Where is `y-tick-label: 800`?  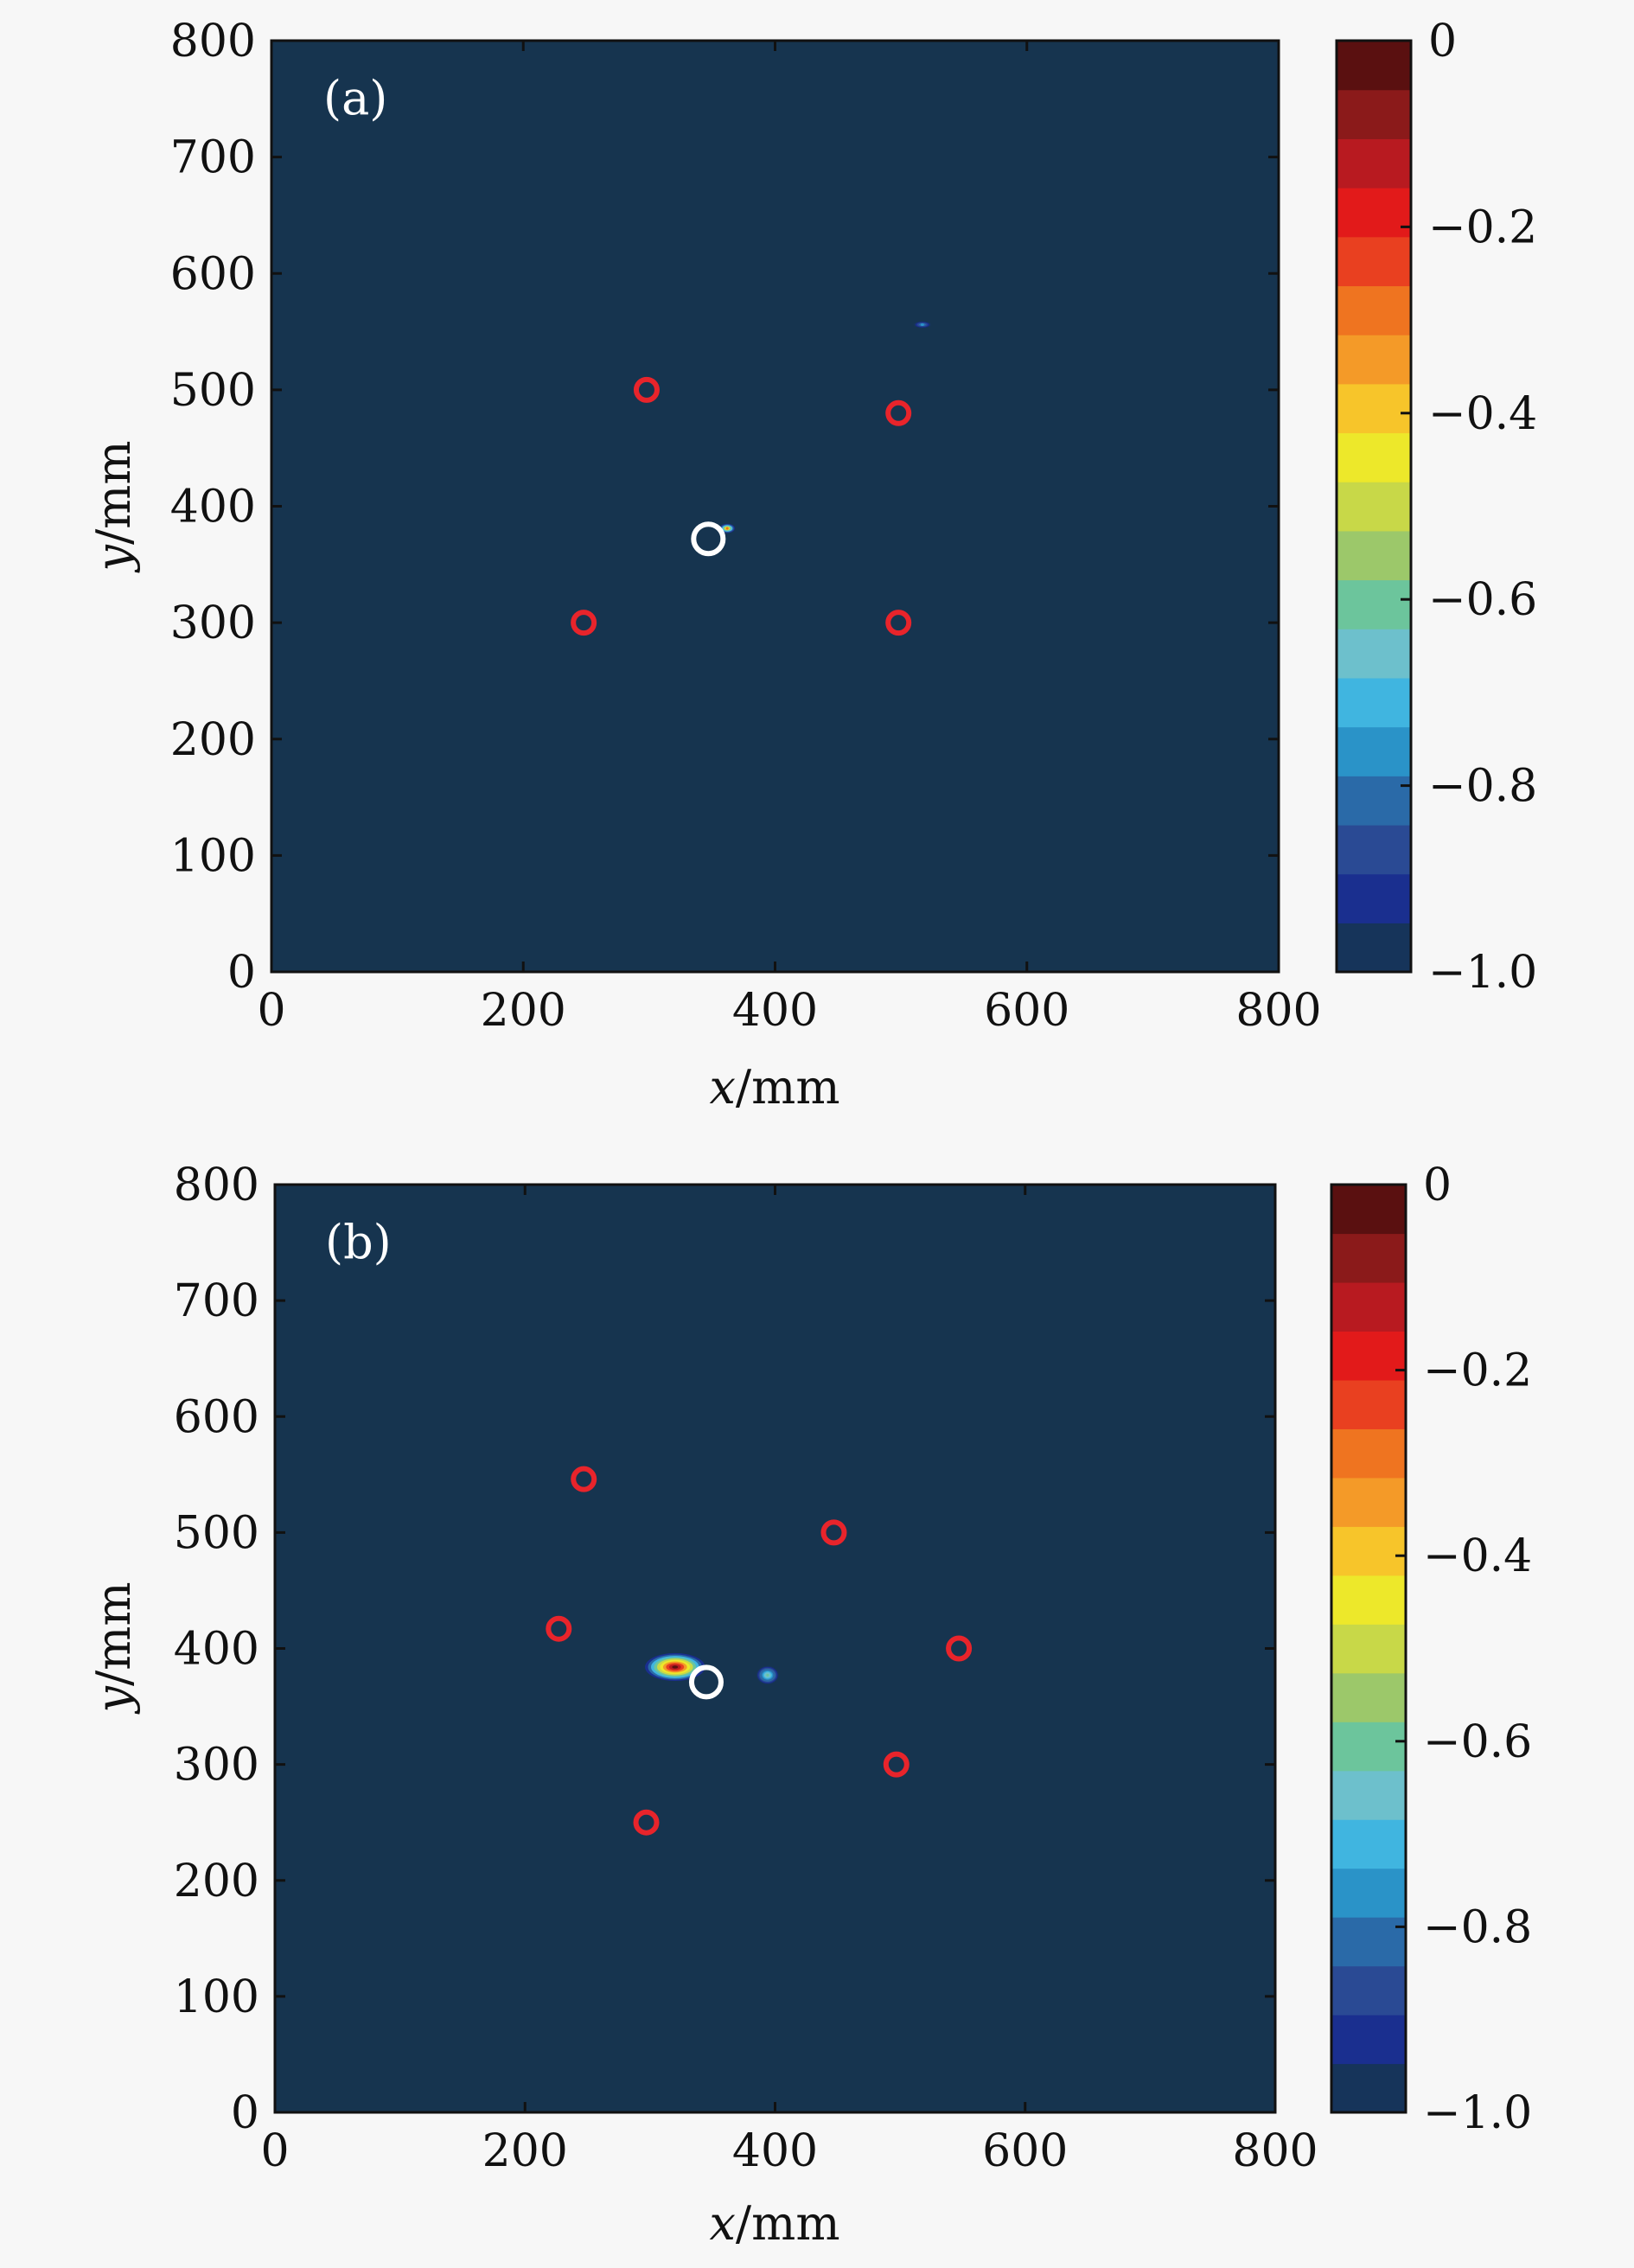 y-tick-label: 800 is located at coordinates (216, 1186).